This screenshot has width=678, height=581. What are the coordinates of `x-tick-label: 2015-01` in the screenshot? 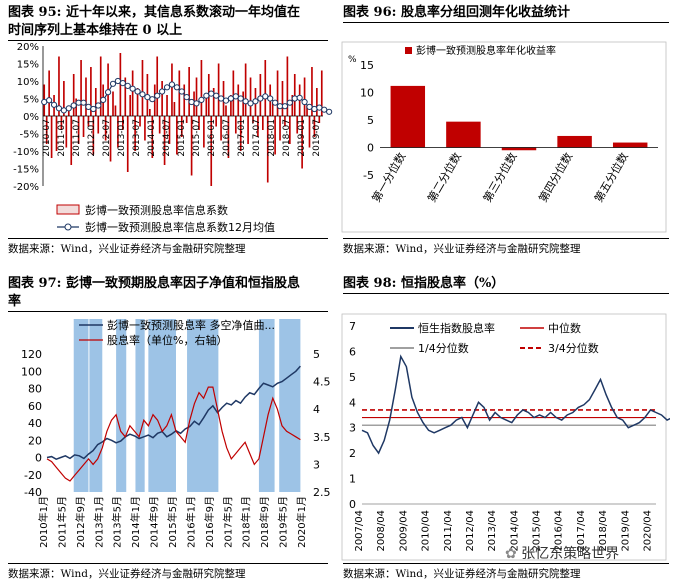 It's located at (182, 138).